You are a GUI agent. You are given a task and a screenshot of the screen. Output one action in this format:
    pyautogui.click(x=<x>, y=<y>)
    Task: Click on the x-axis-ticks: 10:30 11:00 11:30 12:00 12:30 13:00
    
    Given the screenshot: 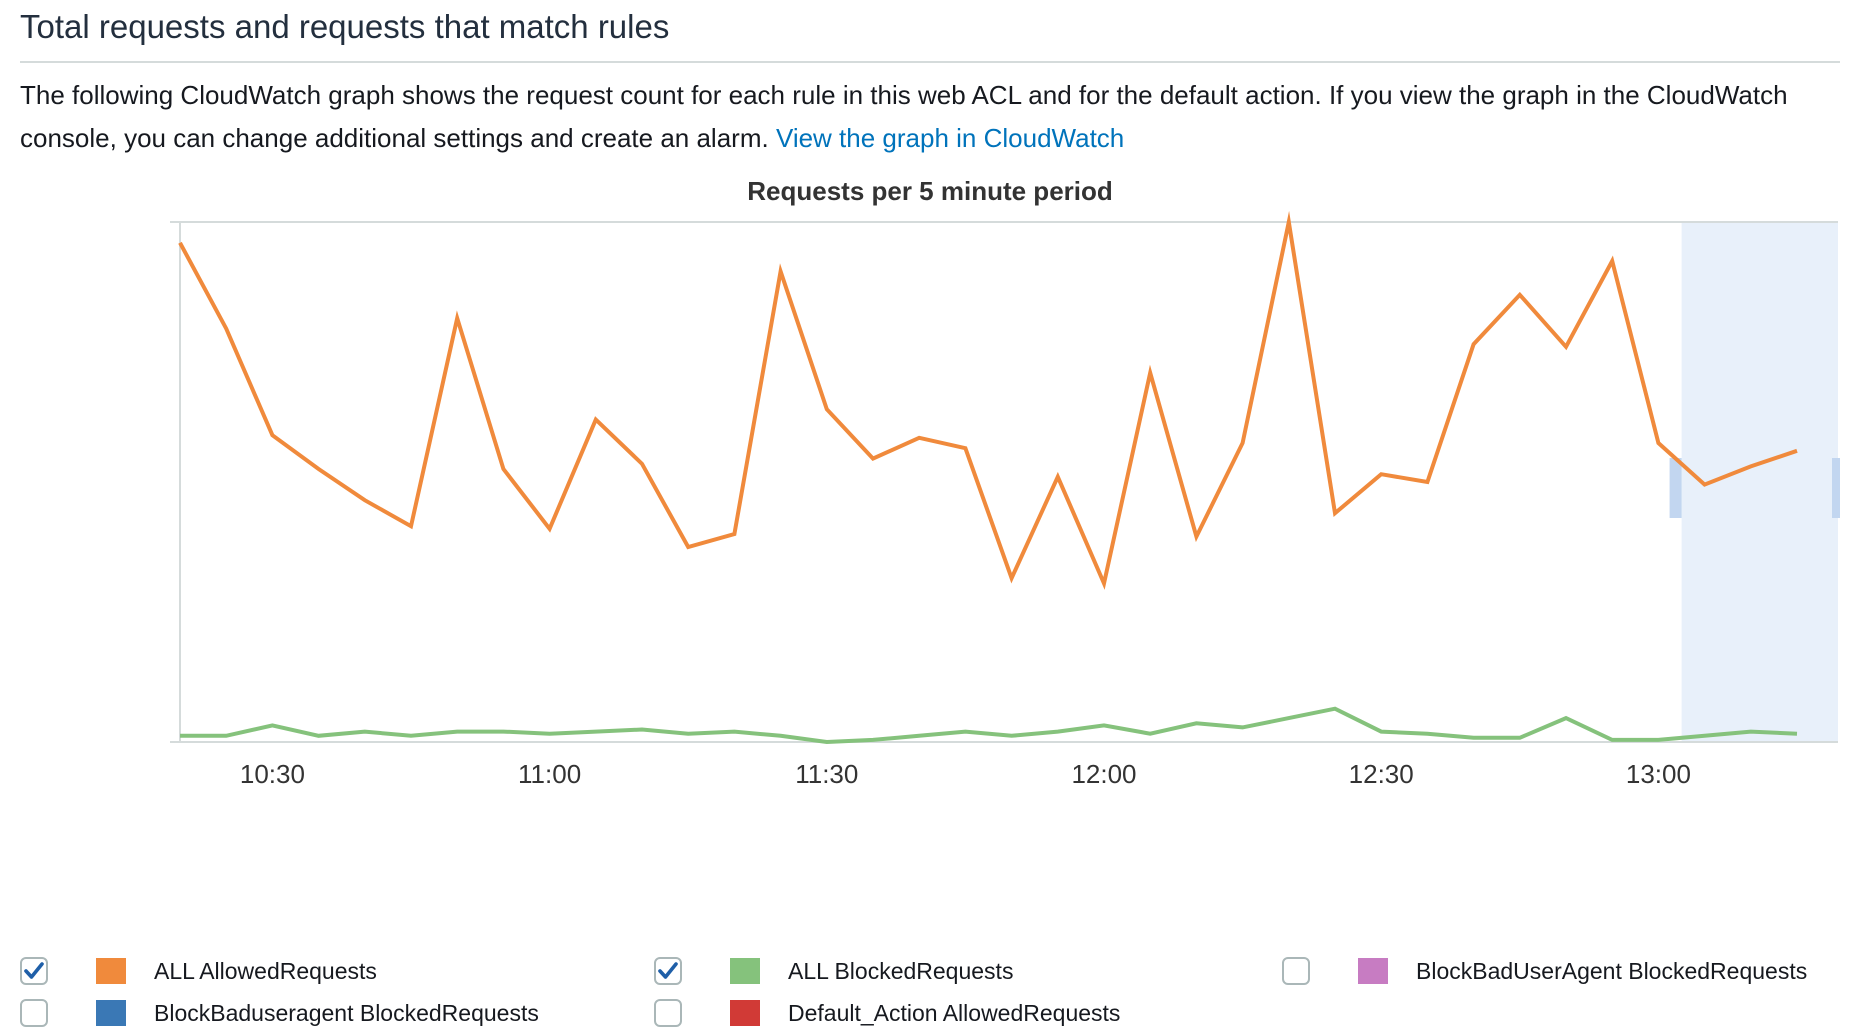 What is the action you would take?
    pyautogui.click(x=965, y=774)
    